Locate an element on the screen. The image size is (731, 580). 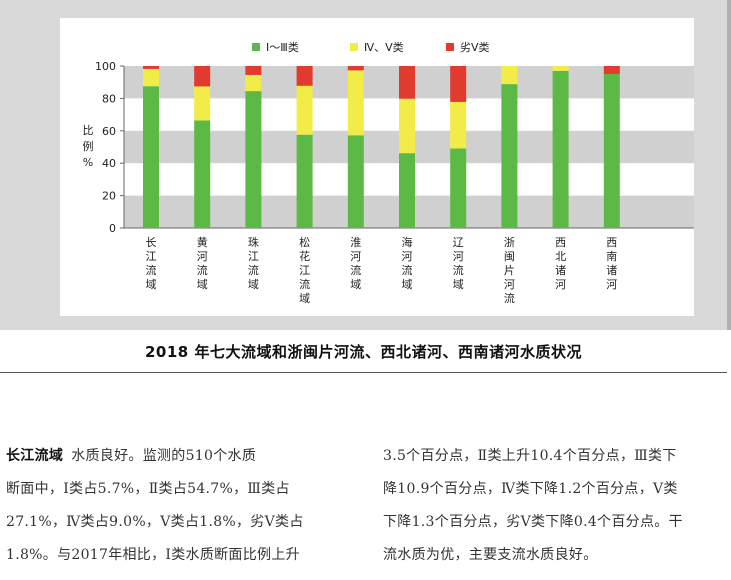
y-tick-label: 20 is located at coordinates (109, 196).